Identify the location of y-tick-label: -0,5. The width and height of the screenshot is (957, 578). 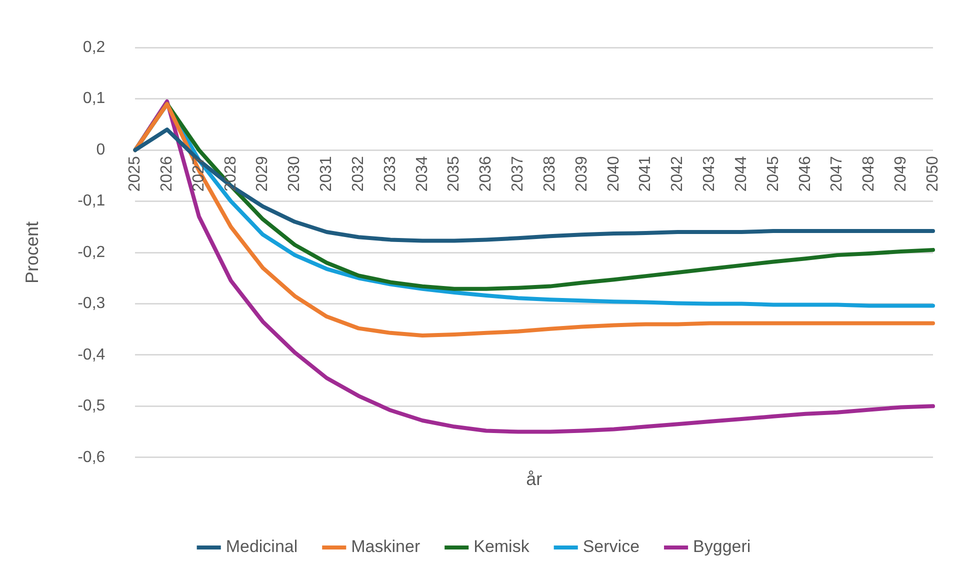
(92, 406).